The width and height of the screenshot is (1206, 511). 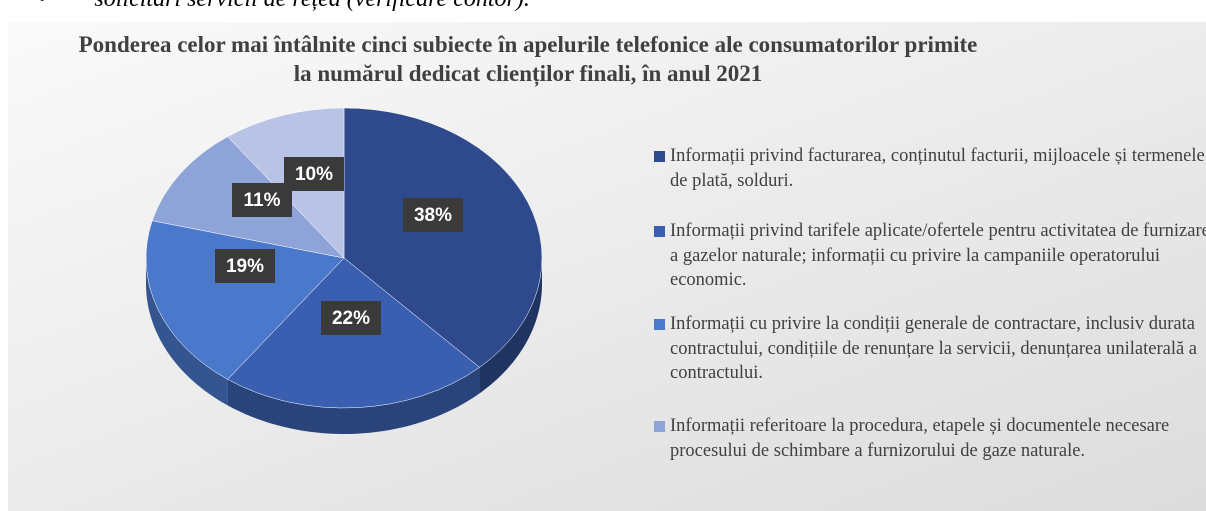 I want to click on data-label: 10%, so click(x=314, y=174).